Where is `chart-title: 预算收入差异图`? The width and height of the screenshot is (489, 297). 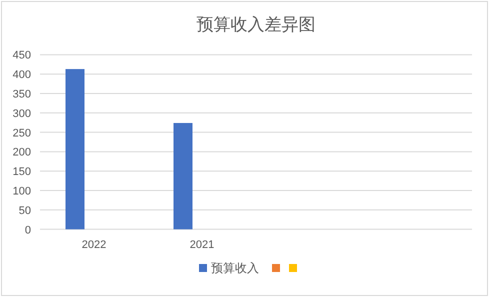 chart-title: 预算收入差异图 is located at coordinates (256, 24).